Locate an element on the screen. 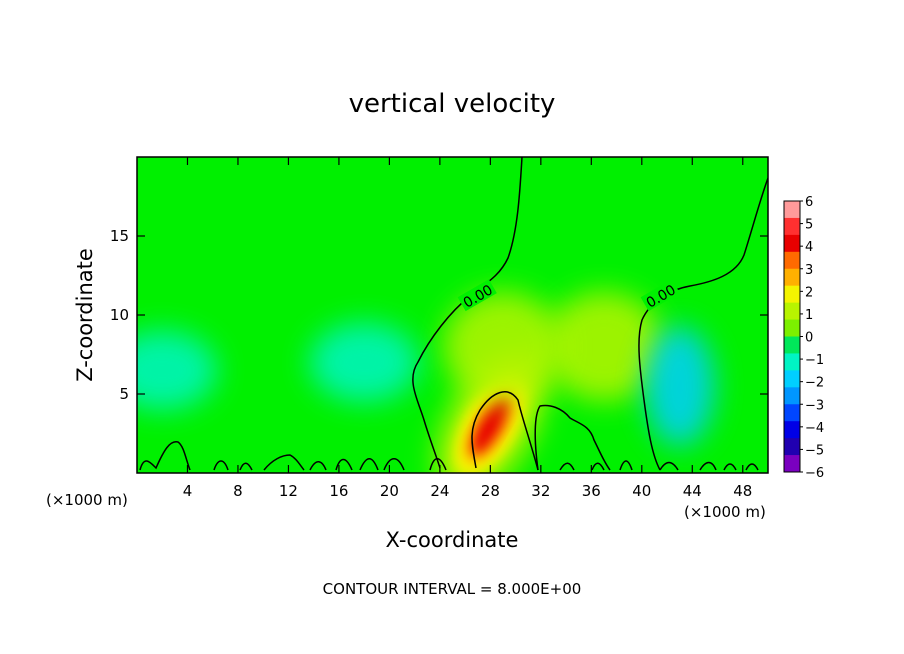 The width and height of the screenshot is (904, 654). colorbar-tick-label: 2 is located at coordinates (809, 292).